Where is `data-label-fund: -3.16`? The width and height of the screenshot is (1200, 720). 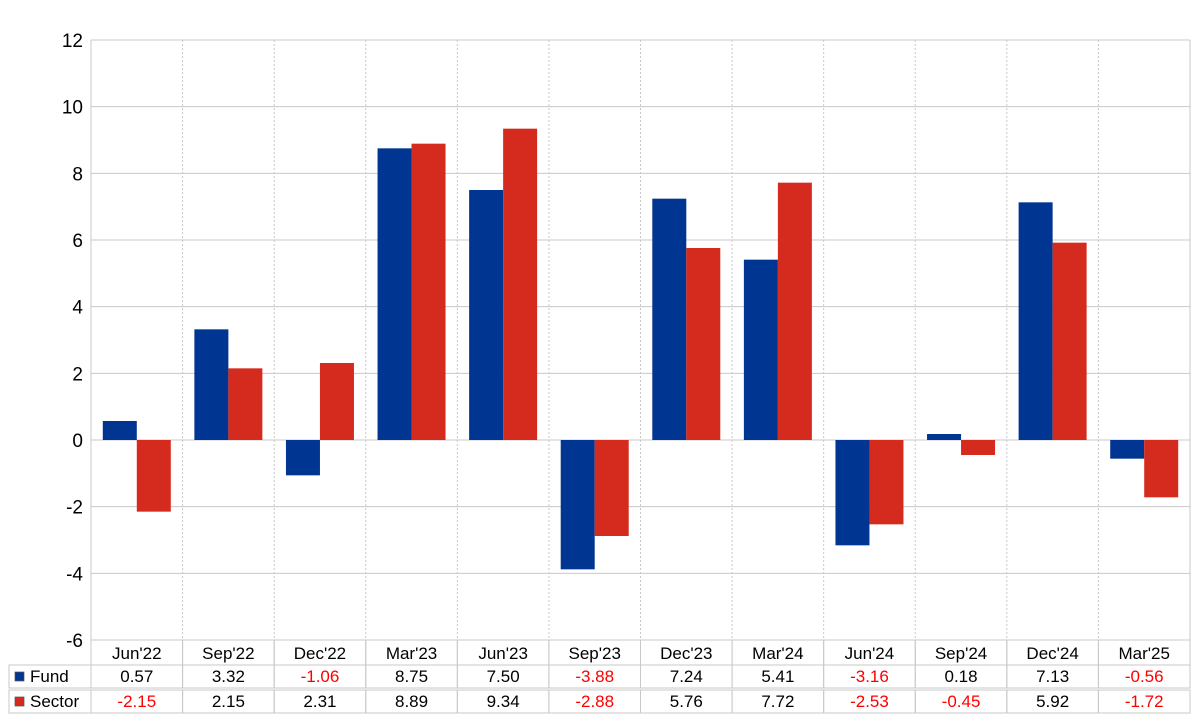 data-label-fund: -3.16 is located at coordinates (869, 676).